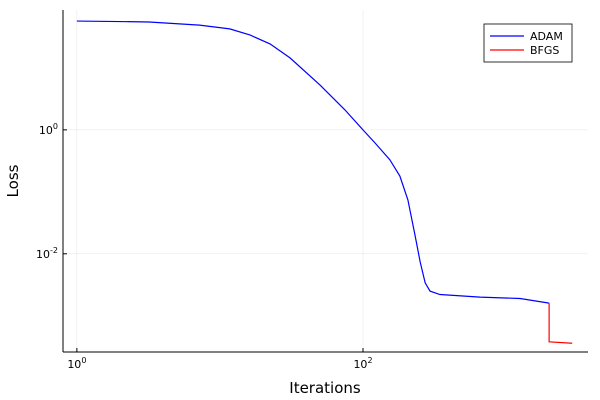 This screenshot has width=600, height=400. Describe the element at coordinates (325, 388) in the screenshot. I see `x-axis-label: Iterations` at that location.